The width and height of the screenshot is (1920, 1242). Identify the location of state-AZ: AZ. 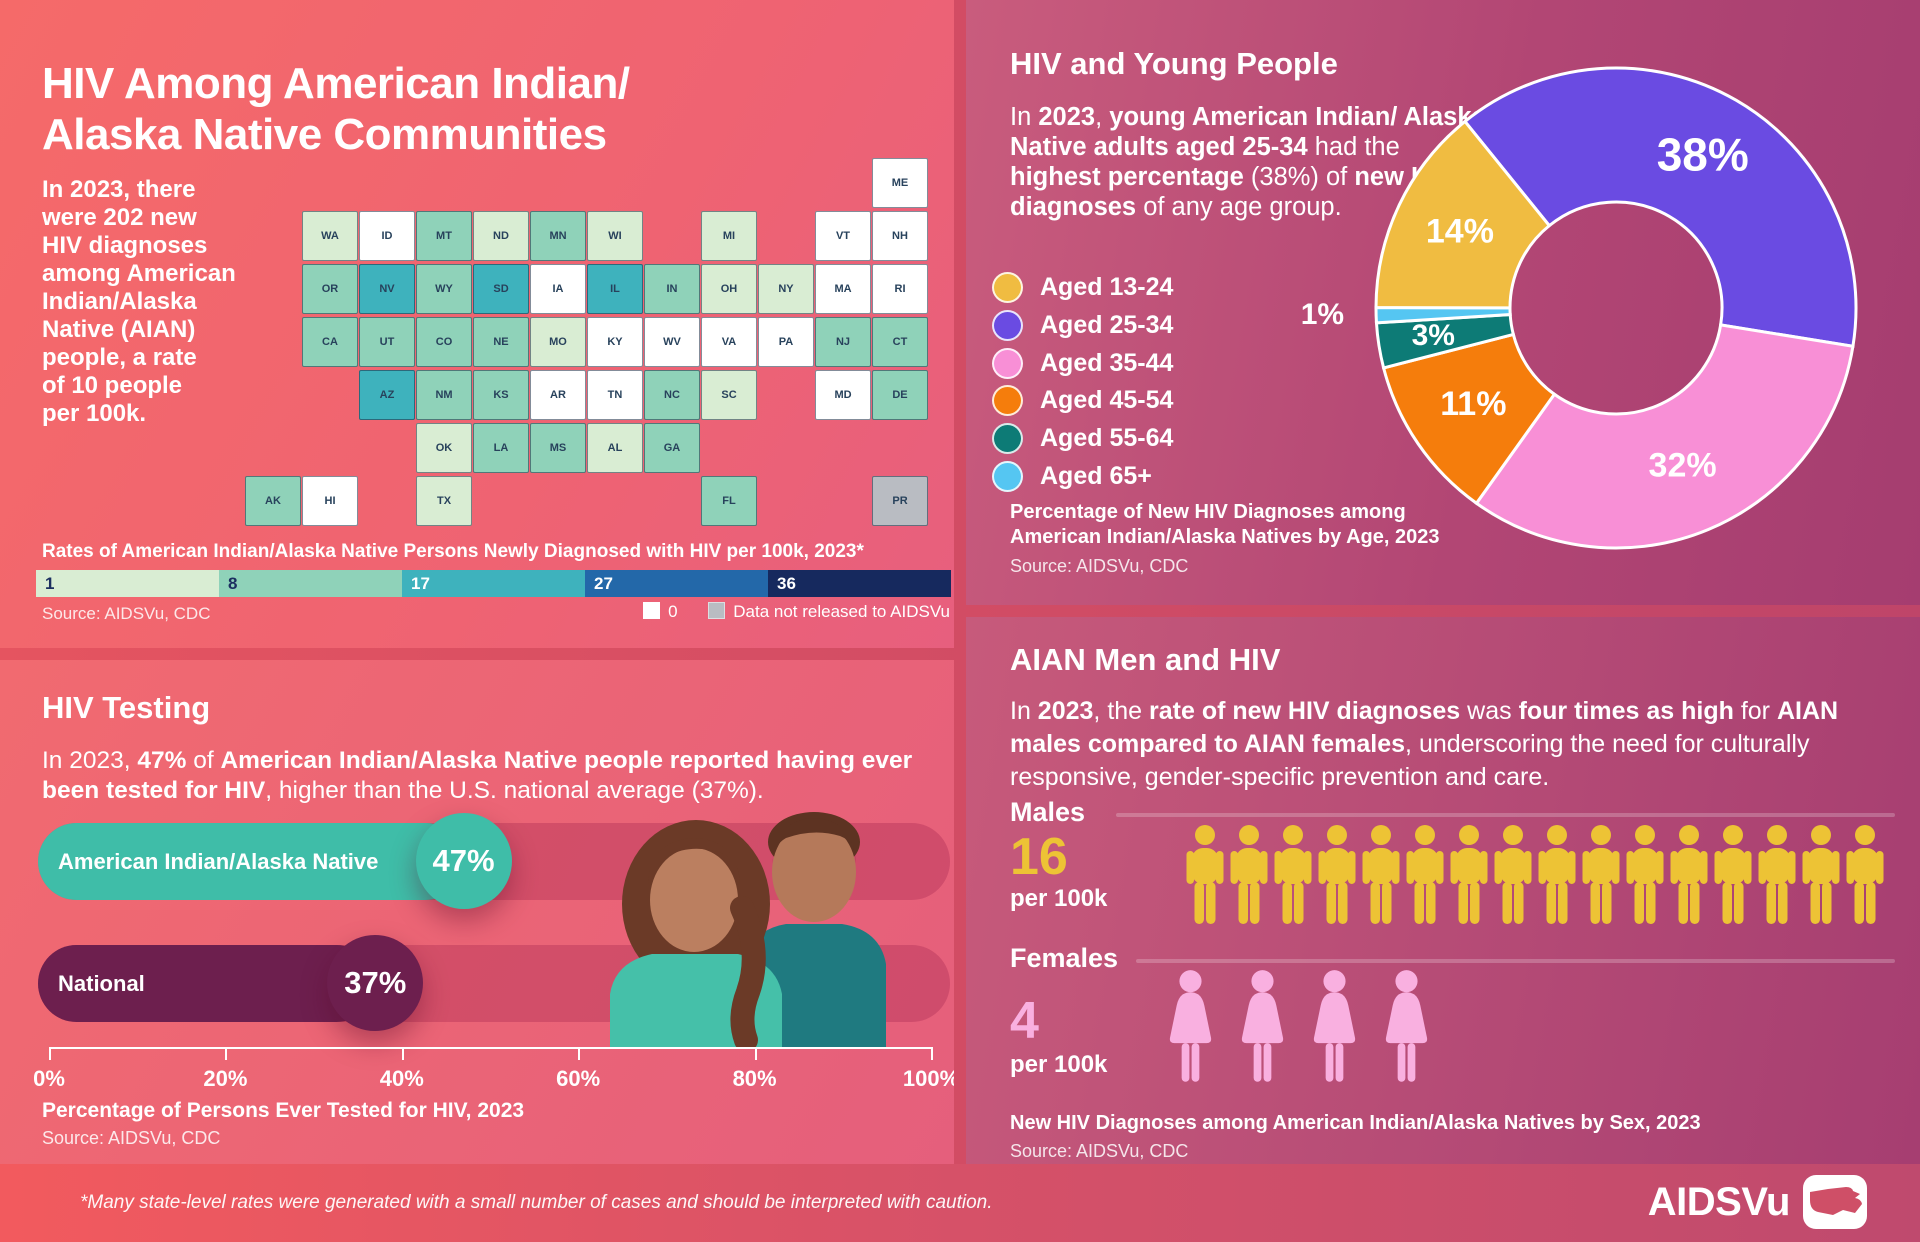
(387, 395).